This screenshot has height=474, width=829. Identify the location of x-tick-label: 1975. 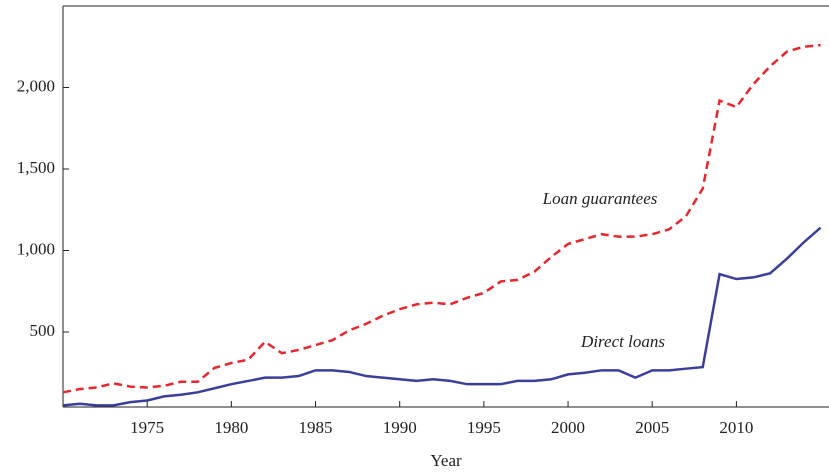
(147, 427).